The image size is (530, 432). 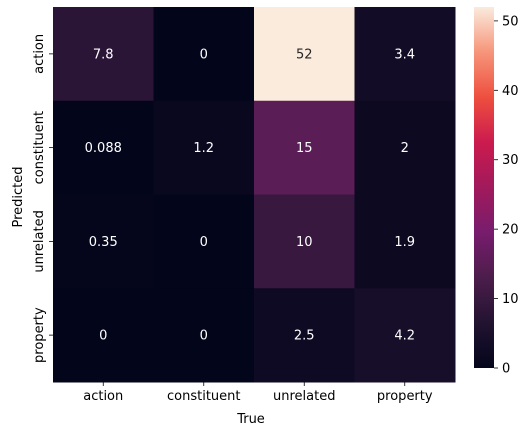 I want to click on cell-value-label: 3.4, so click(x=404, y=54).